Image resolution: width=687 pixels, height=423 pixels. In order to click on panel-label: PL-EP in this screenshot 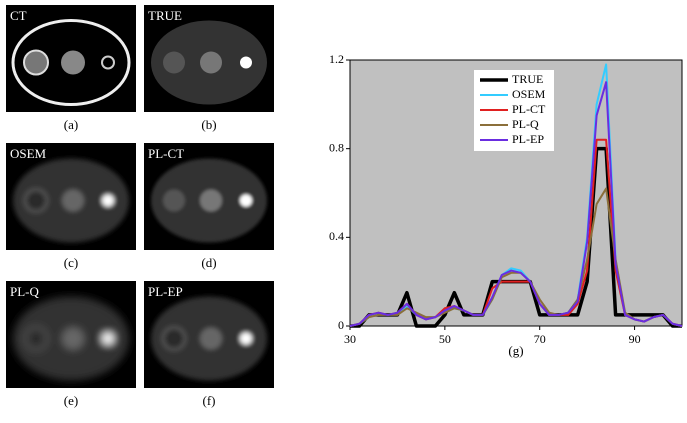, I will do `click(165, 291)`.